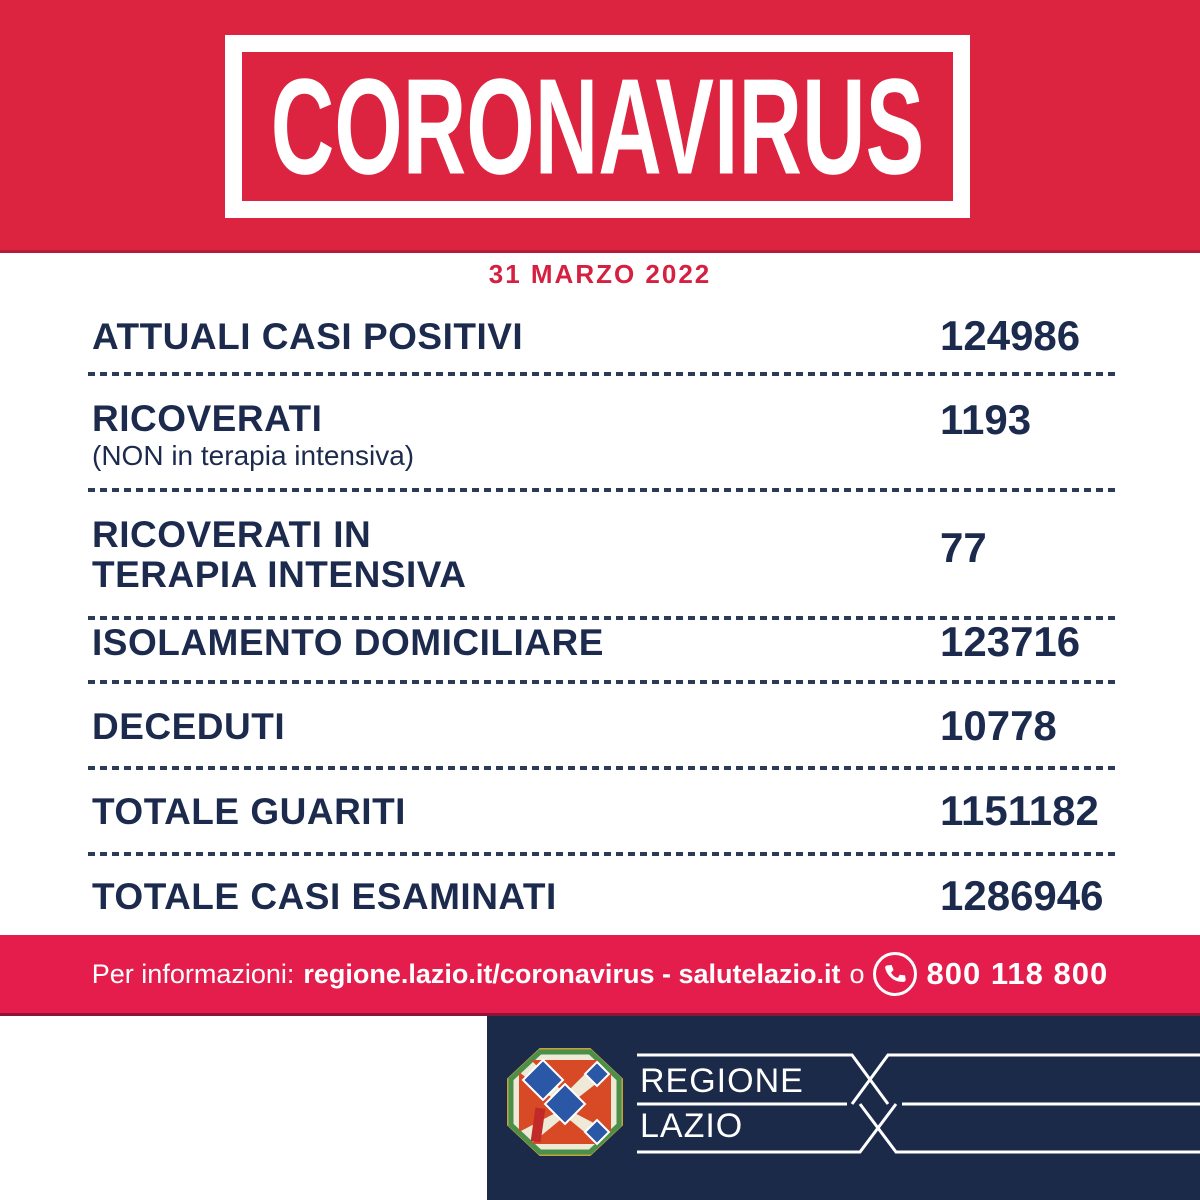 The image size is (1200, 1200). Describe the element at coordinates (918, 1103) in the screenshot. I see `regione-lazio-lines` at that location.